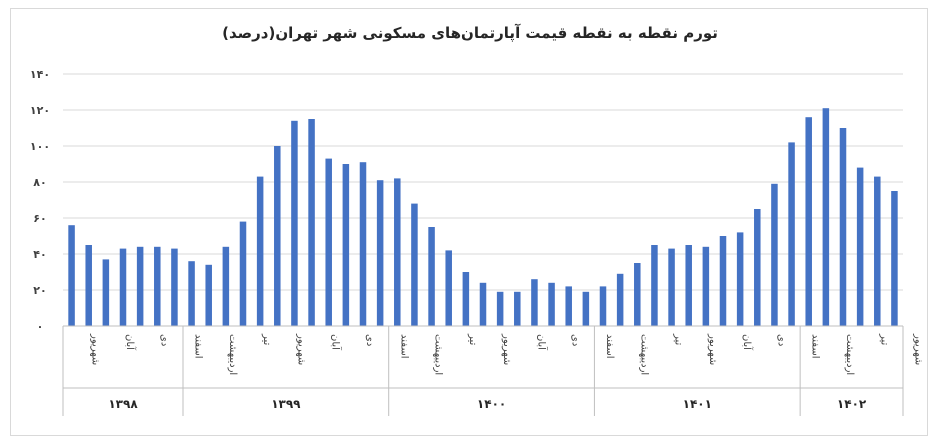 The height and width of the screenshot is (447, 940). I want to click on y-tick-label: ۰, so click(40, 326).